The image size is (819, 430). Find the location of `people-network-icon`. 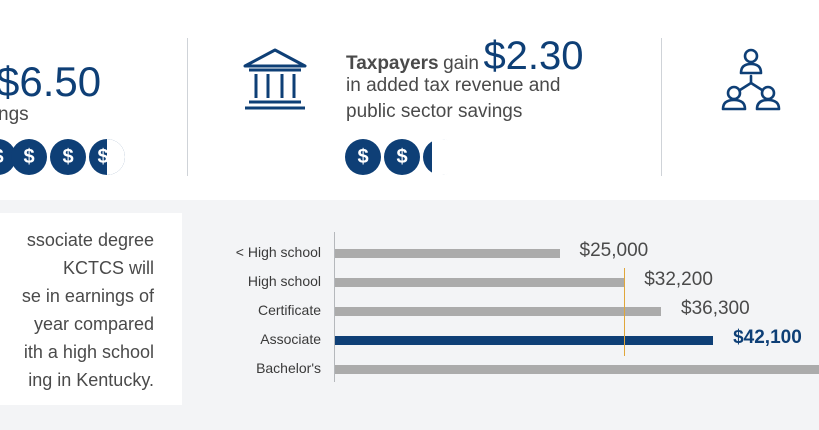

people-network-icon is located at coordinates (751, 79).